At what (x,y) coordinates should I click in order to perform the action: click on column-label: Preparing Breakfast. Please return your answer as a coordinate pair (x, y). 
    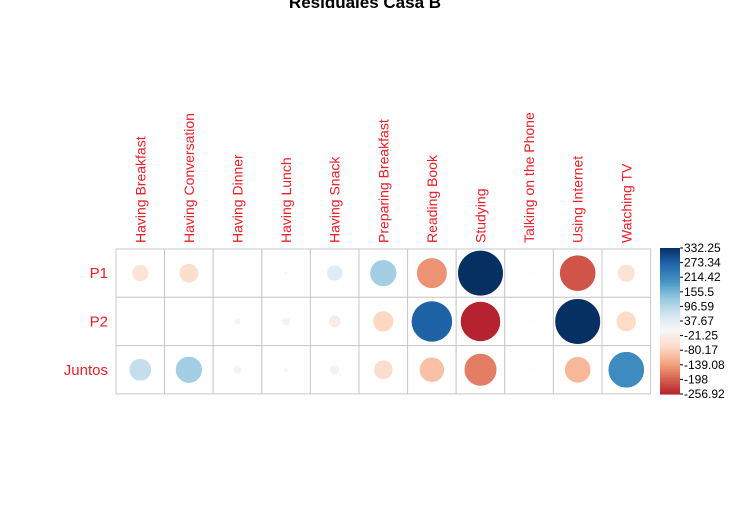
    Looking at the image, I should click on (383, 181).